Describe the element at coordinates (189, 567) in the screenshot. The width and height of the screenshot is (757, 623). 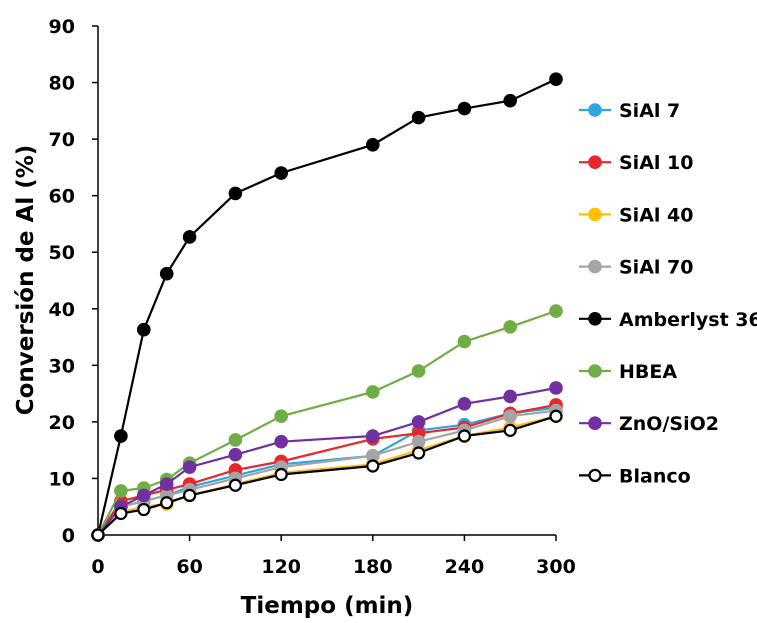
I see `x-tick-label: 60` at that location.